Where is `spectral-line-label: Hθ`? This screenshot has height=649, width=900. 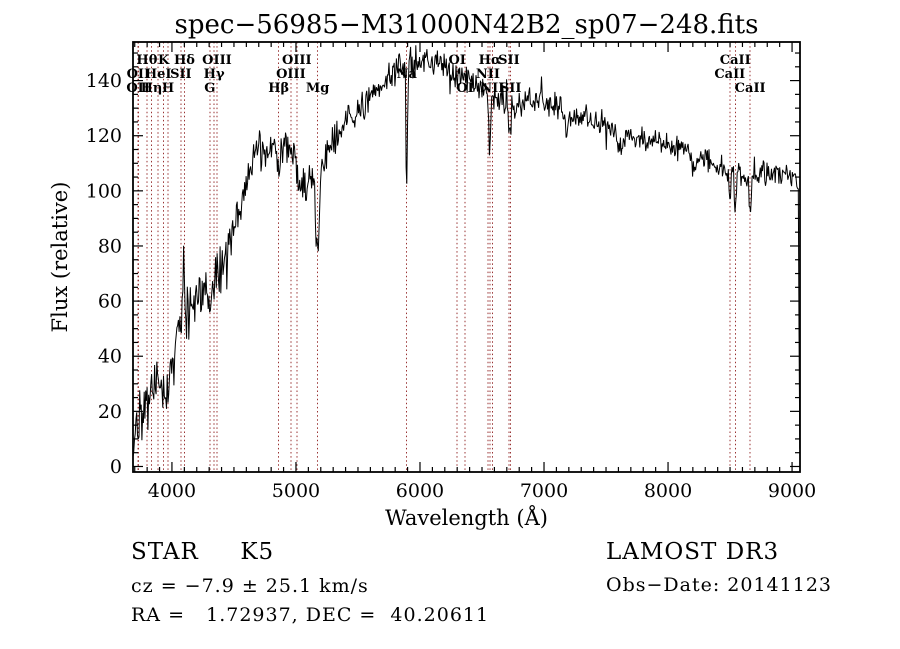
spectral-line-label: Hθ is located at coordinates (146, 60).